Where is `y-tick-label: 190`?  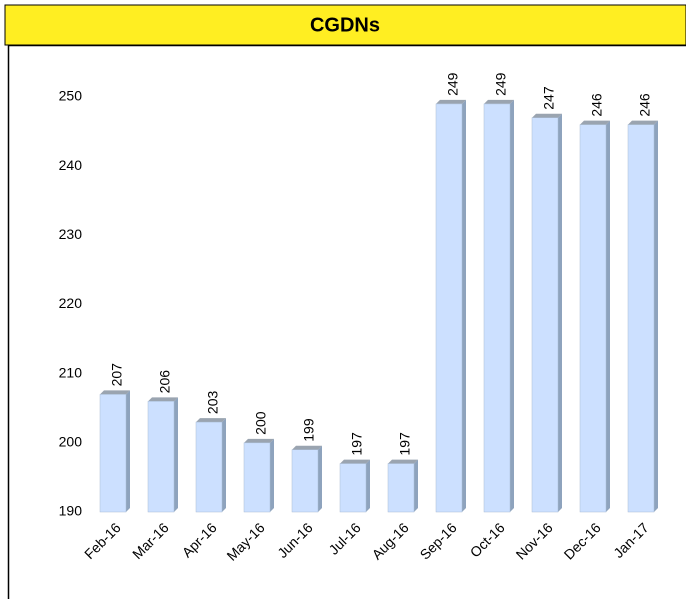
y-tick-label: 190 is located at coordinates (71, 511).